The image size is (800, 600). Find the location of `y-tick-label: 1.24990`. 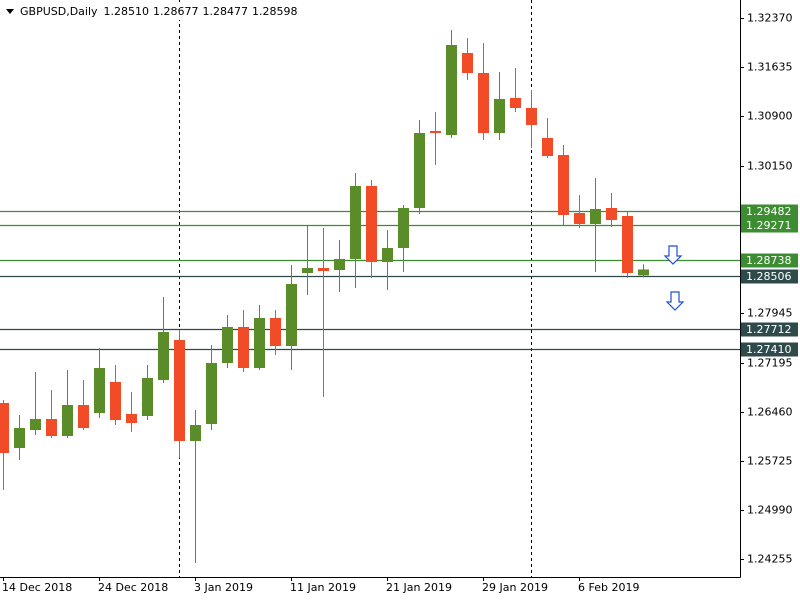

y-tick-label: 1.24990 is located at coordinates (770, 510).